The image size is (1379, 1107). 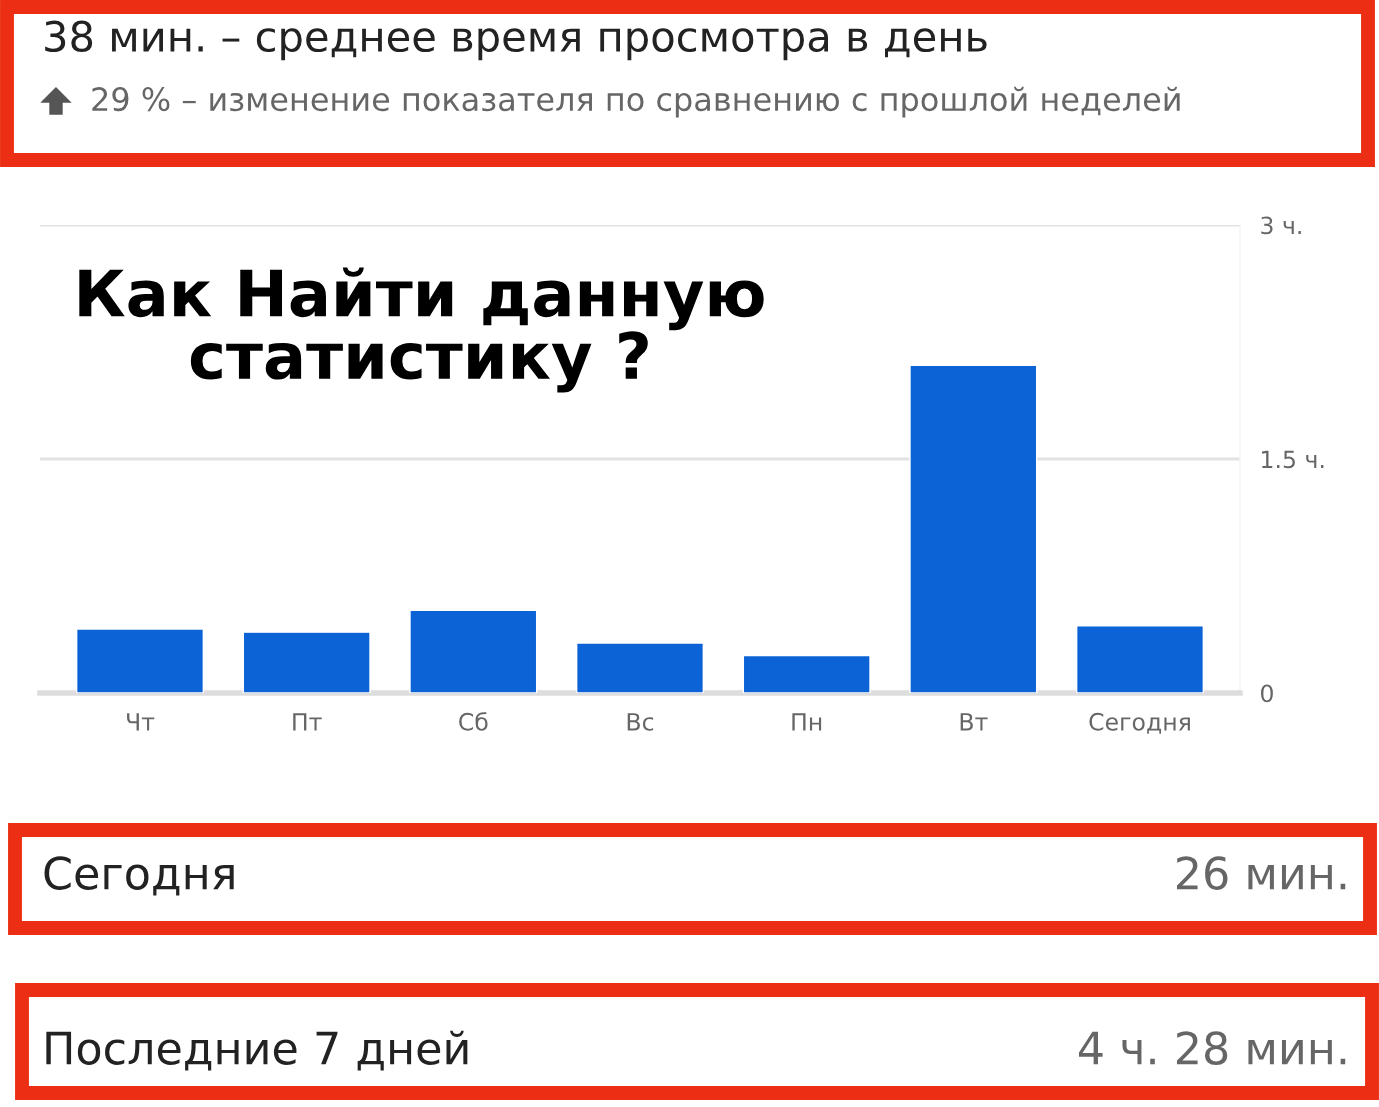 What do you see at coordinates (1293, 459) in the screenshot?
I see `y-tick-label: 1.5 ч.` at bounding box center [1293, 459].